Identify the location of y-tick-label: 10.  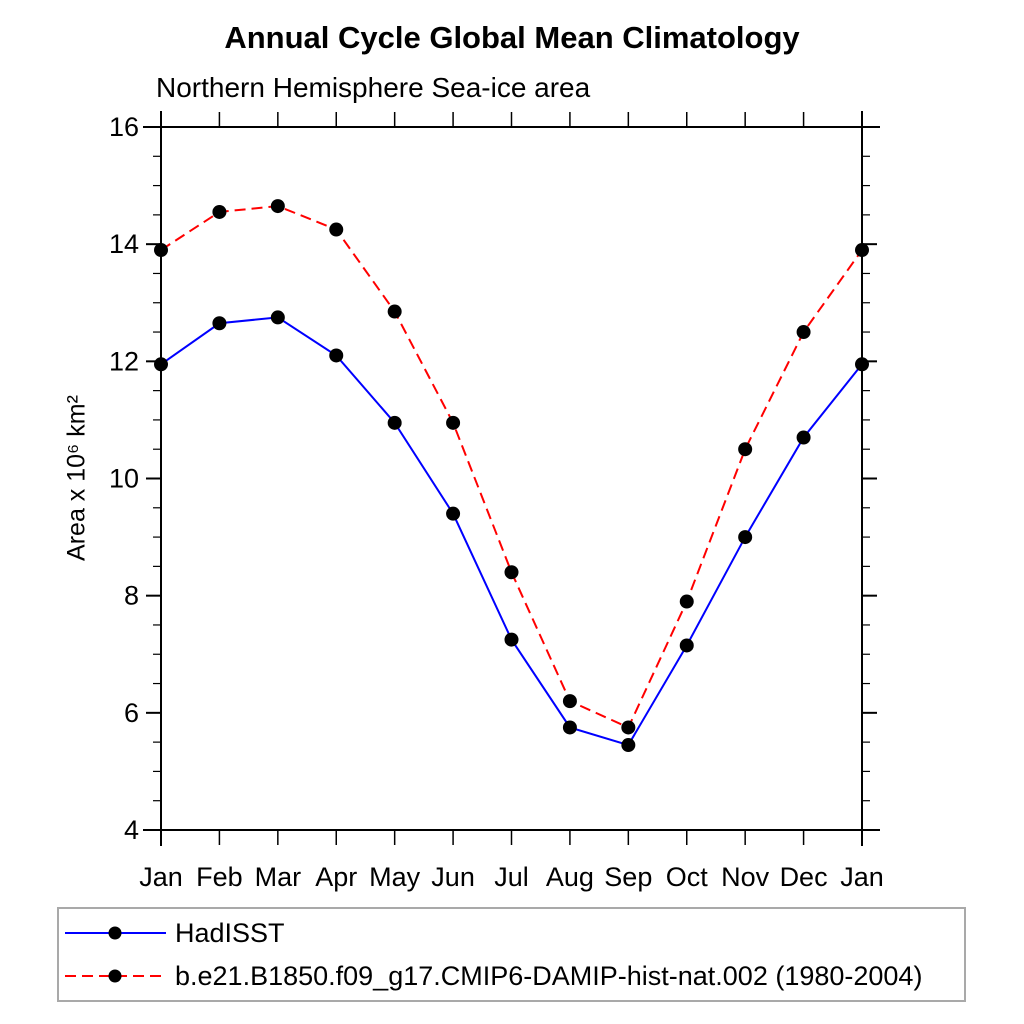
(124, 479).